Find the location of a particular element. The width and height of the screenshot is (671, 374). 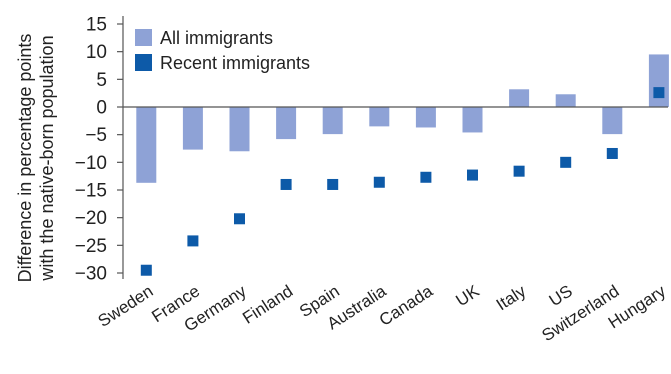

category-label: Canada is located at coordinates (406, 305).